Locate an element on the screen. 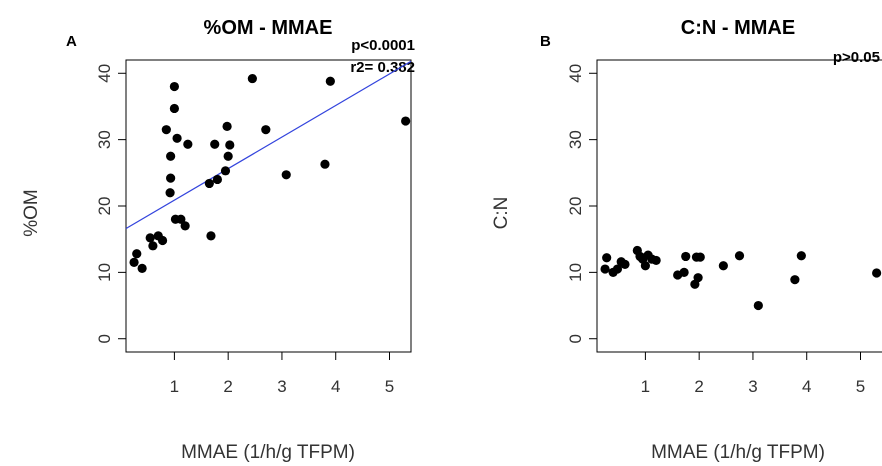  panel-a-r2-value: r2= 0.382 is located at coordinates (382, 67).